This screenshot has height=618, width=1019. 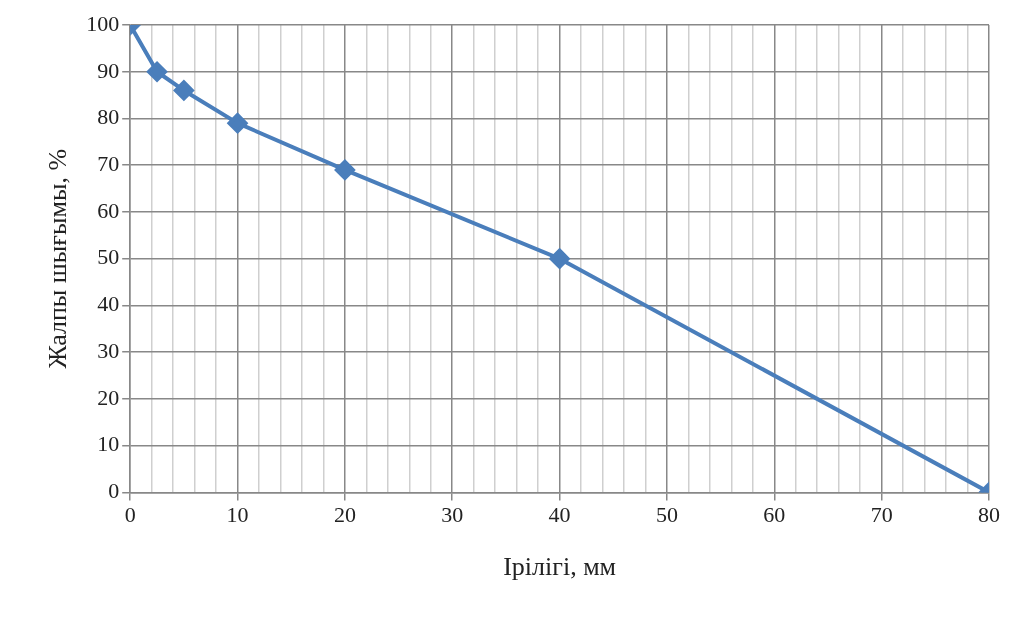 I want to click on x-tick-label: 20, so click(x=344, y=515).